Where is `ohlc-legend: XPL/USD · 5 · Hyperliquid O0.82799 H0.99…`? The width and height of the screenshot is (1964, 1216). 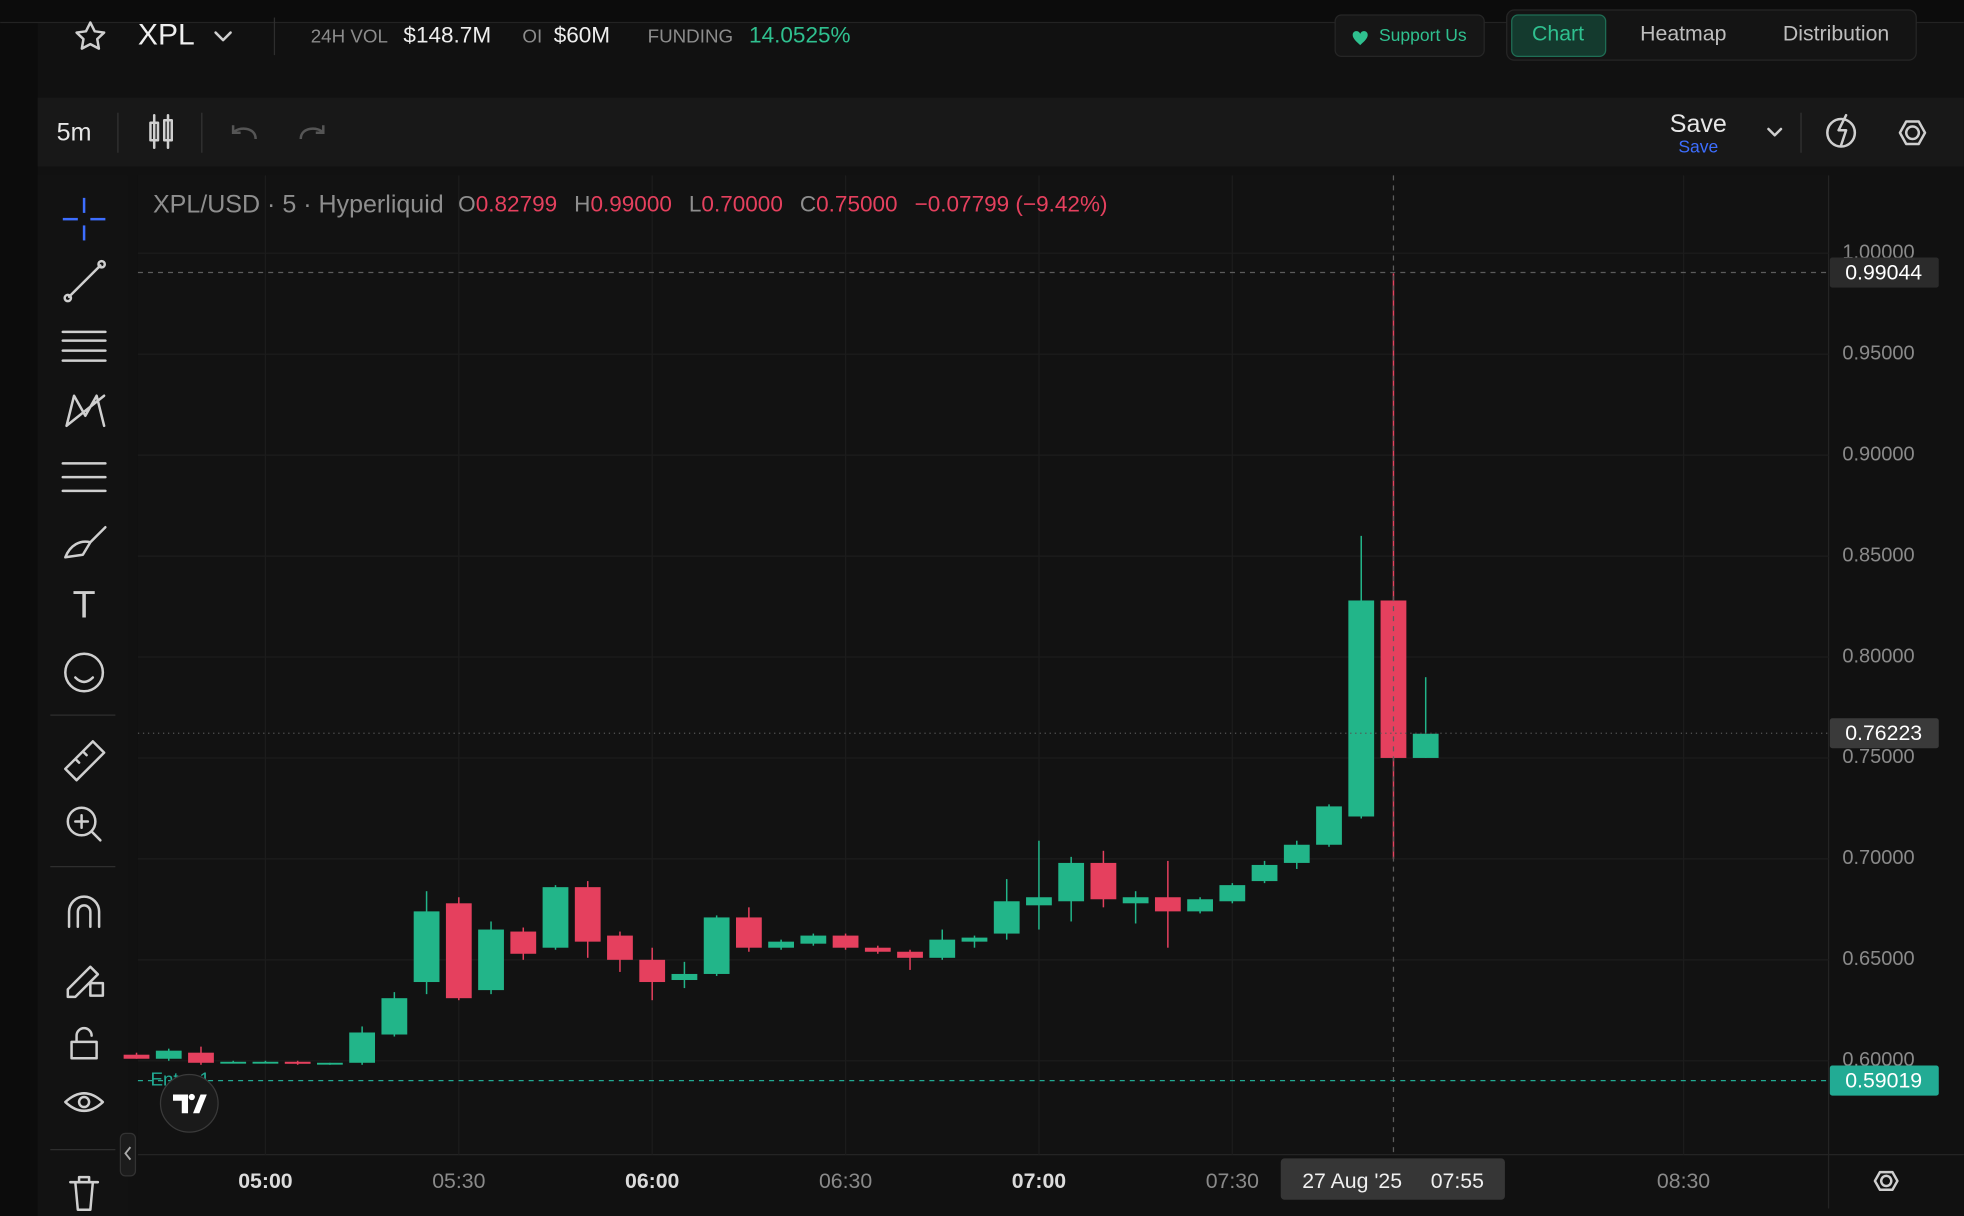 ohlc-legend: XPL/USD · 5 · Hyperliquid O0.82799 H0.99… is located at coordinates (630, 204).